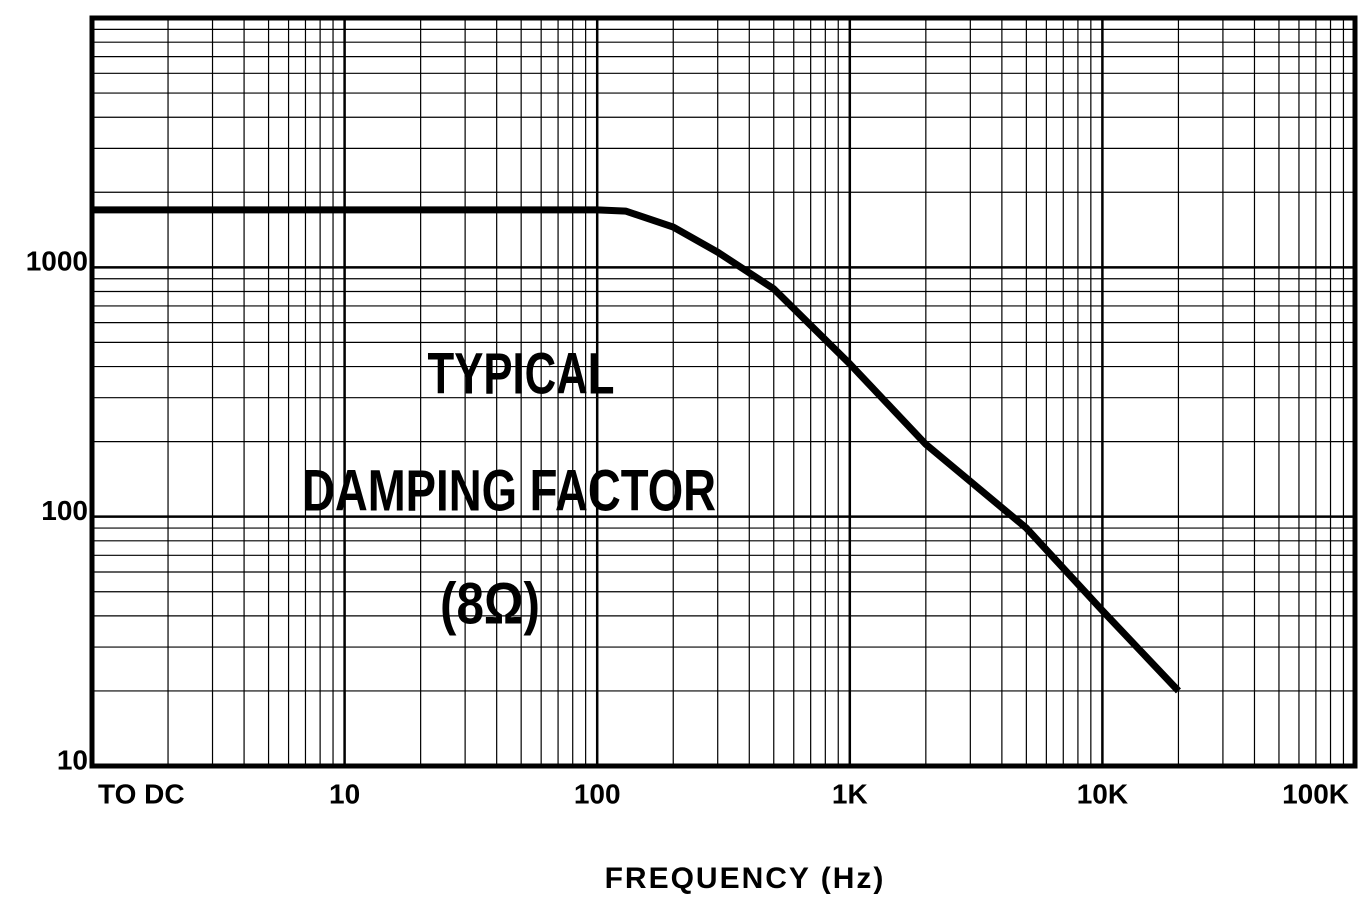  I want to click on y-tick-label: 10, so click(72, 759).